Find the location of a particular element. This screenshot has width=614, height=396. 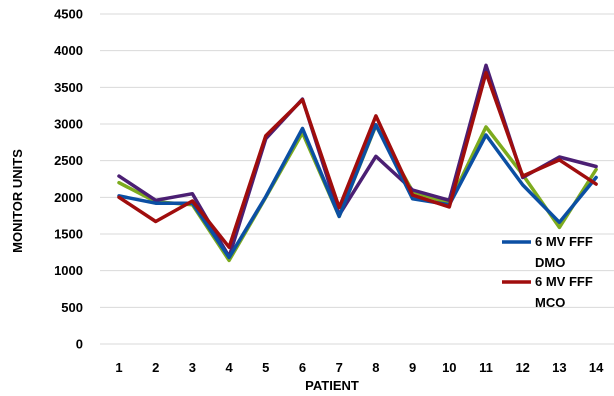

y-tick-label: 4000 is located at coordinates (68, 50).